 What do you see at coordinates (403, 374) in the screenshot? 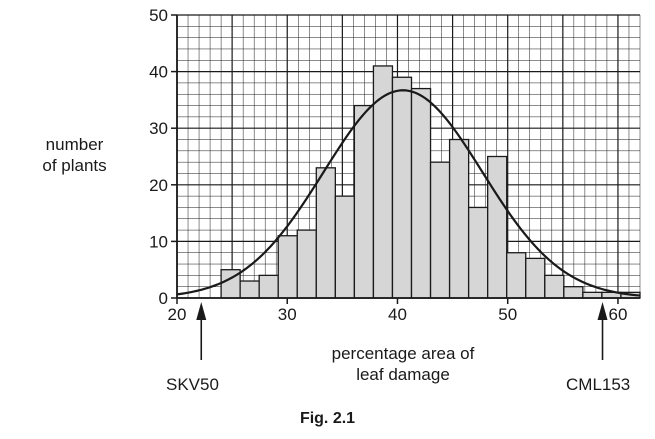
I see `x-axis-label-line-2: leaf damage` at bounding box center [403, 374].